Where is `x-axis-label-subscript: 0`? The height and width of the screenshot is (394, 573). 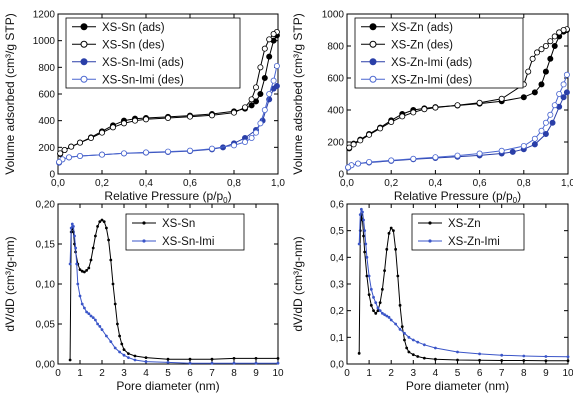 x-axis-label-subscript: 0 is located at coordinates (515, 200).